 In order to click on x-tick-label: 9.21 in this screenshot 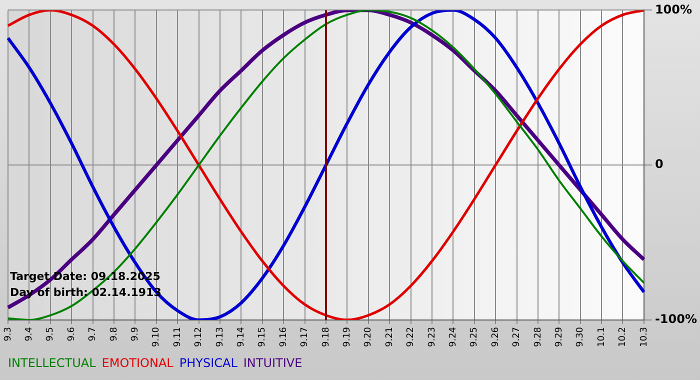, I will do `click(389, 337)`.